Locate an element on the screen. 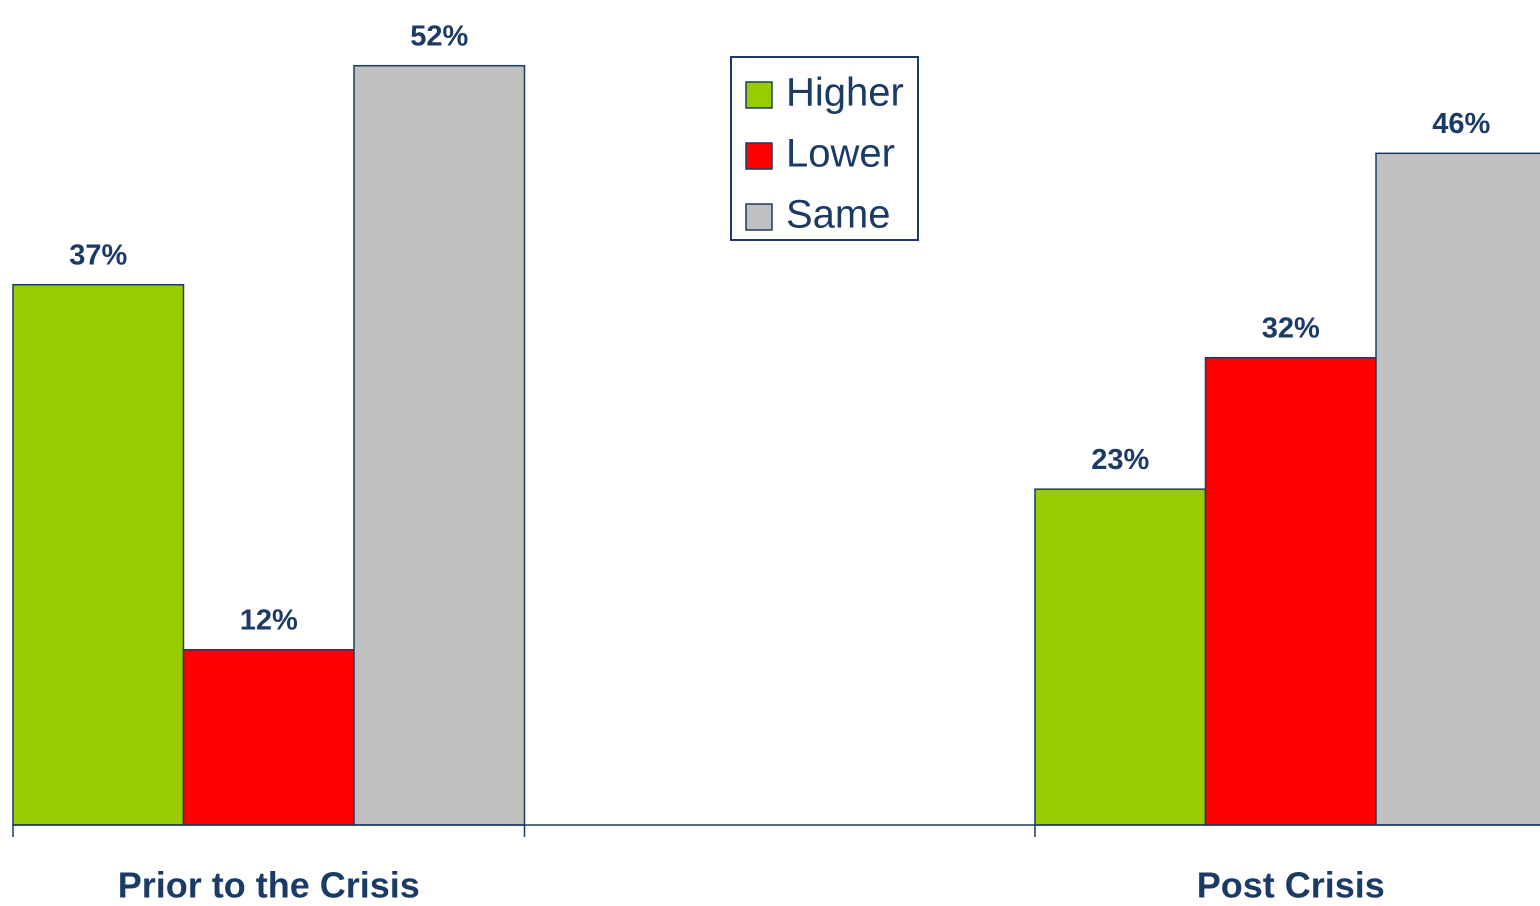 The image size is (1540, 906). value-label: 32% is located at coordinates (1291, 328).